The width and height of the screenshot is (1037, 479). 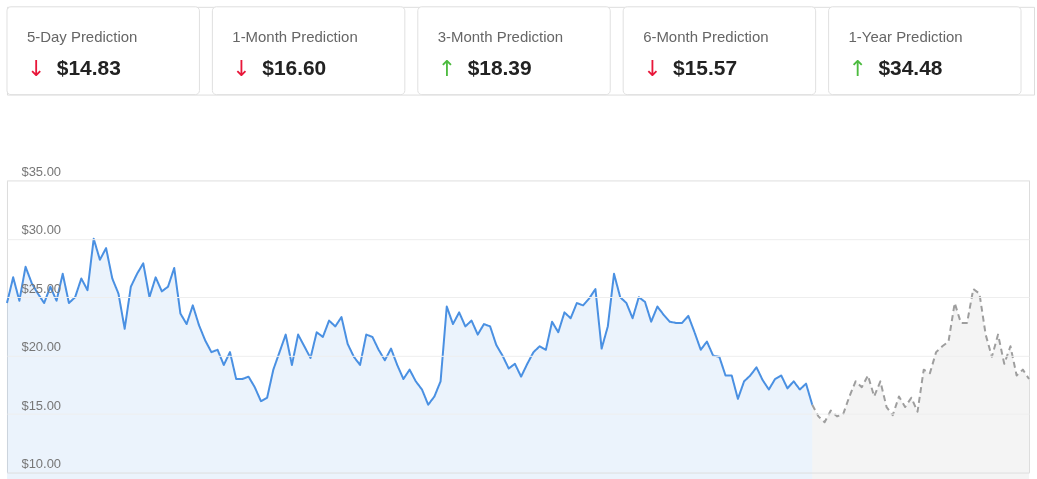 I want to click on text: 1-Month Prediction, so click(x=295, y=36).